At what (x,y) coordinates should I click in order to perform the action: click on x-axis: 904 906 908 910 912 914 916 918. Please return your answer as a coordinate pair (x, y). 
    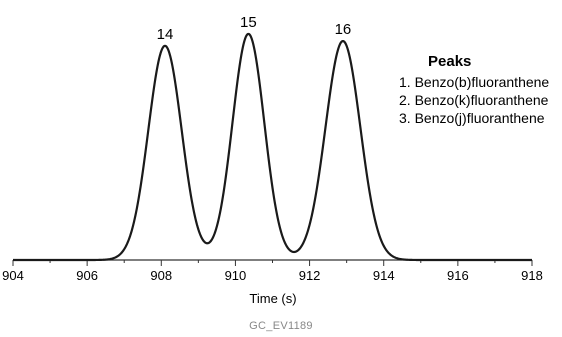
    Looking at the image, I should click on (272, 271).